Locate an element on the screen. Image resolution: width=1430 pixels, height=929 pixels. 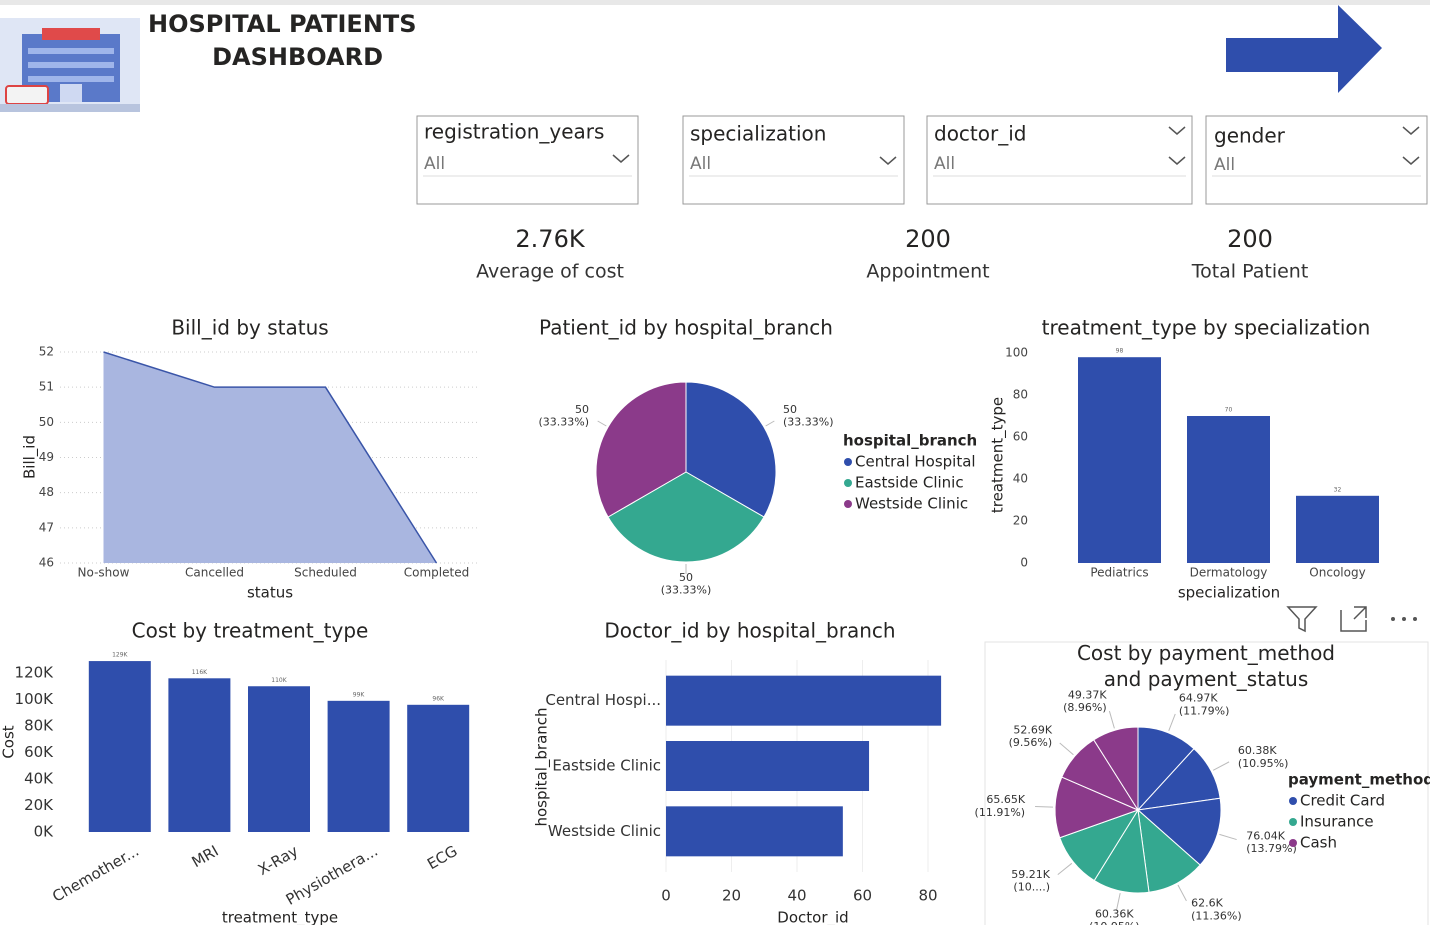
more-options-icon is located at coordinates (1404, 619).